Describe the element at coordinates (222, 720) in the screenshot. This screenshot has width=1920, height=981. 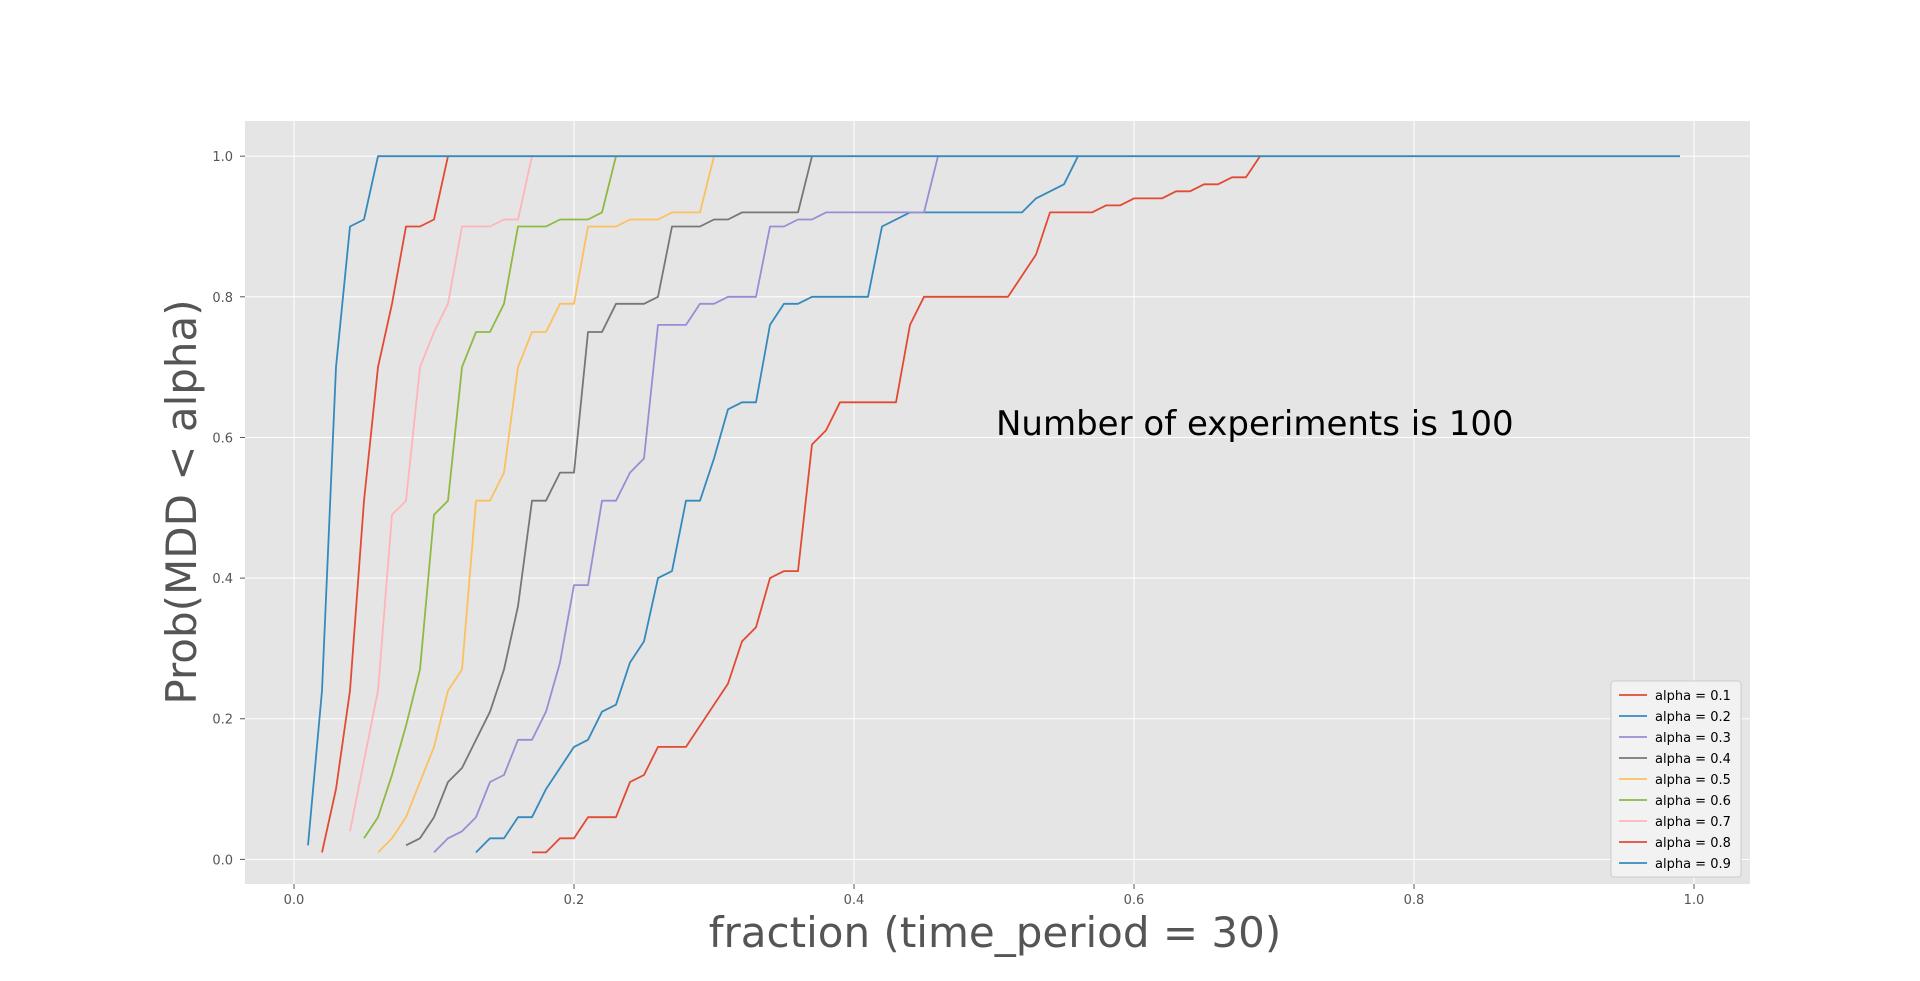
I see `y-tick-label: 0.2` at that location.